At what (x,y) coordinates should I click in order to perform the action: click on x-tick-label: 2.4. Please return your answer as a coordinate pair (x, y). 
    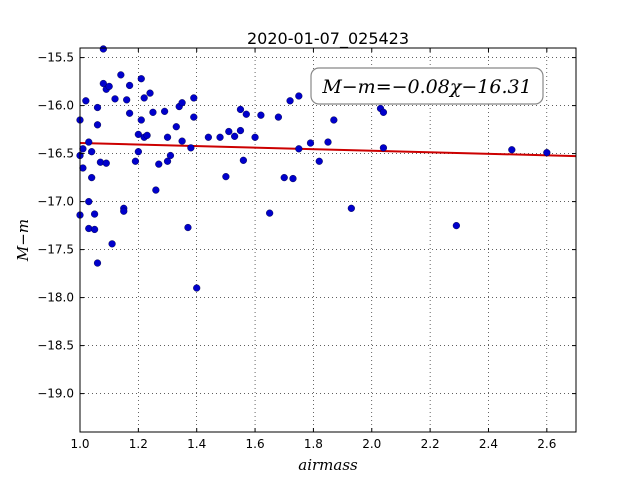
    Looking at the image, I should click on (488, 444).